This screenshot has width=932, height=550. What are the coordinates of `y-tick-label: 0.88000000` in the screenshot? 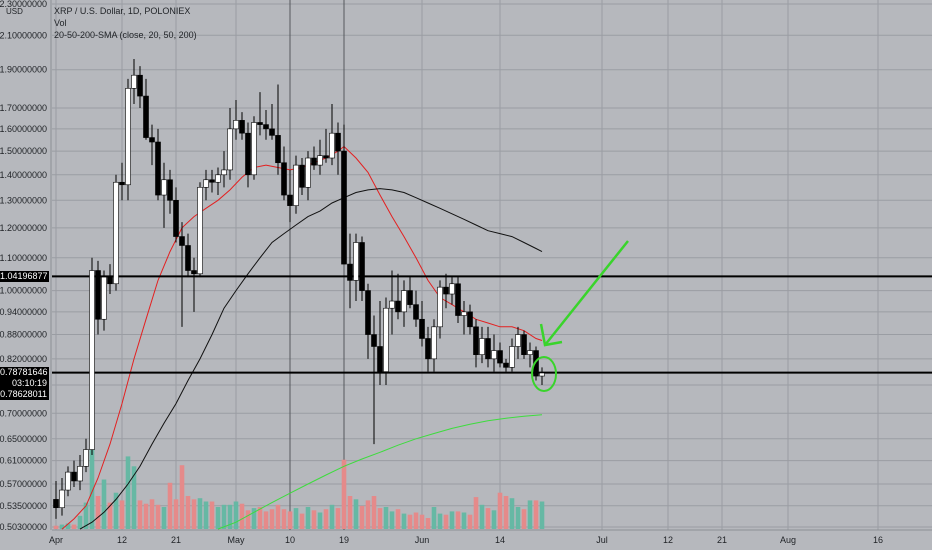 It's located at (23, 335).